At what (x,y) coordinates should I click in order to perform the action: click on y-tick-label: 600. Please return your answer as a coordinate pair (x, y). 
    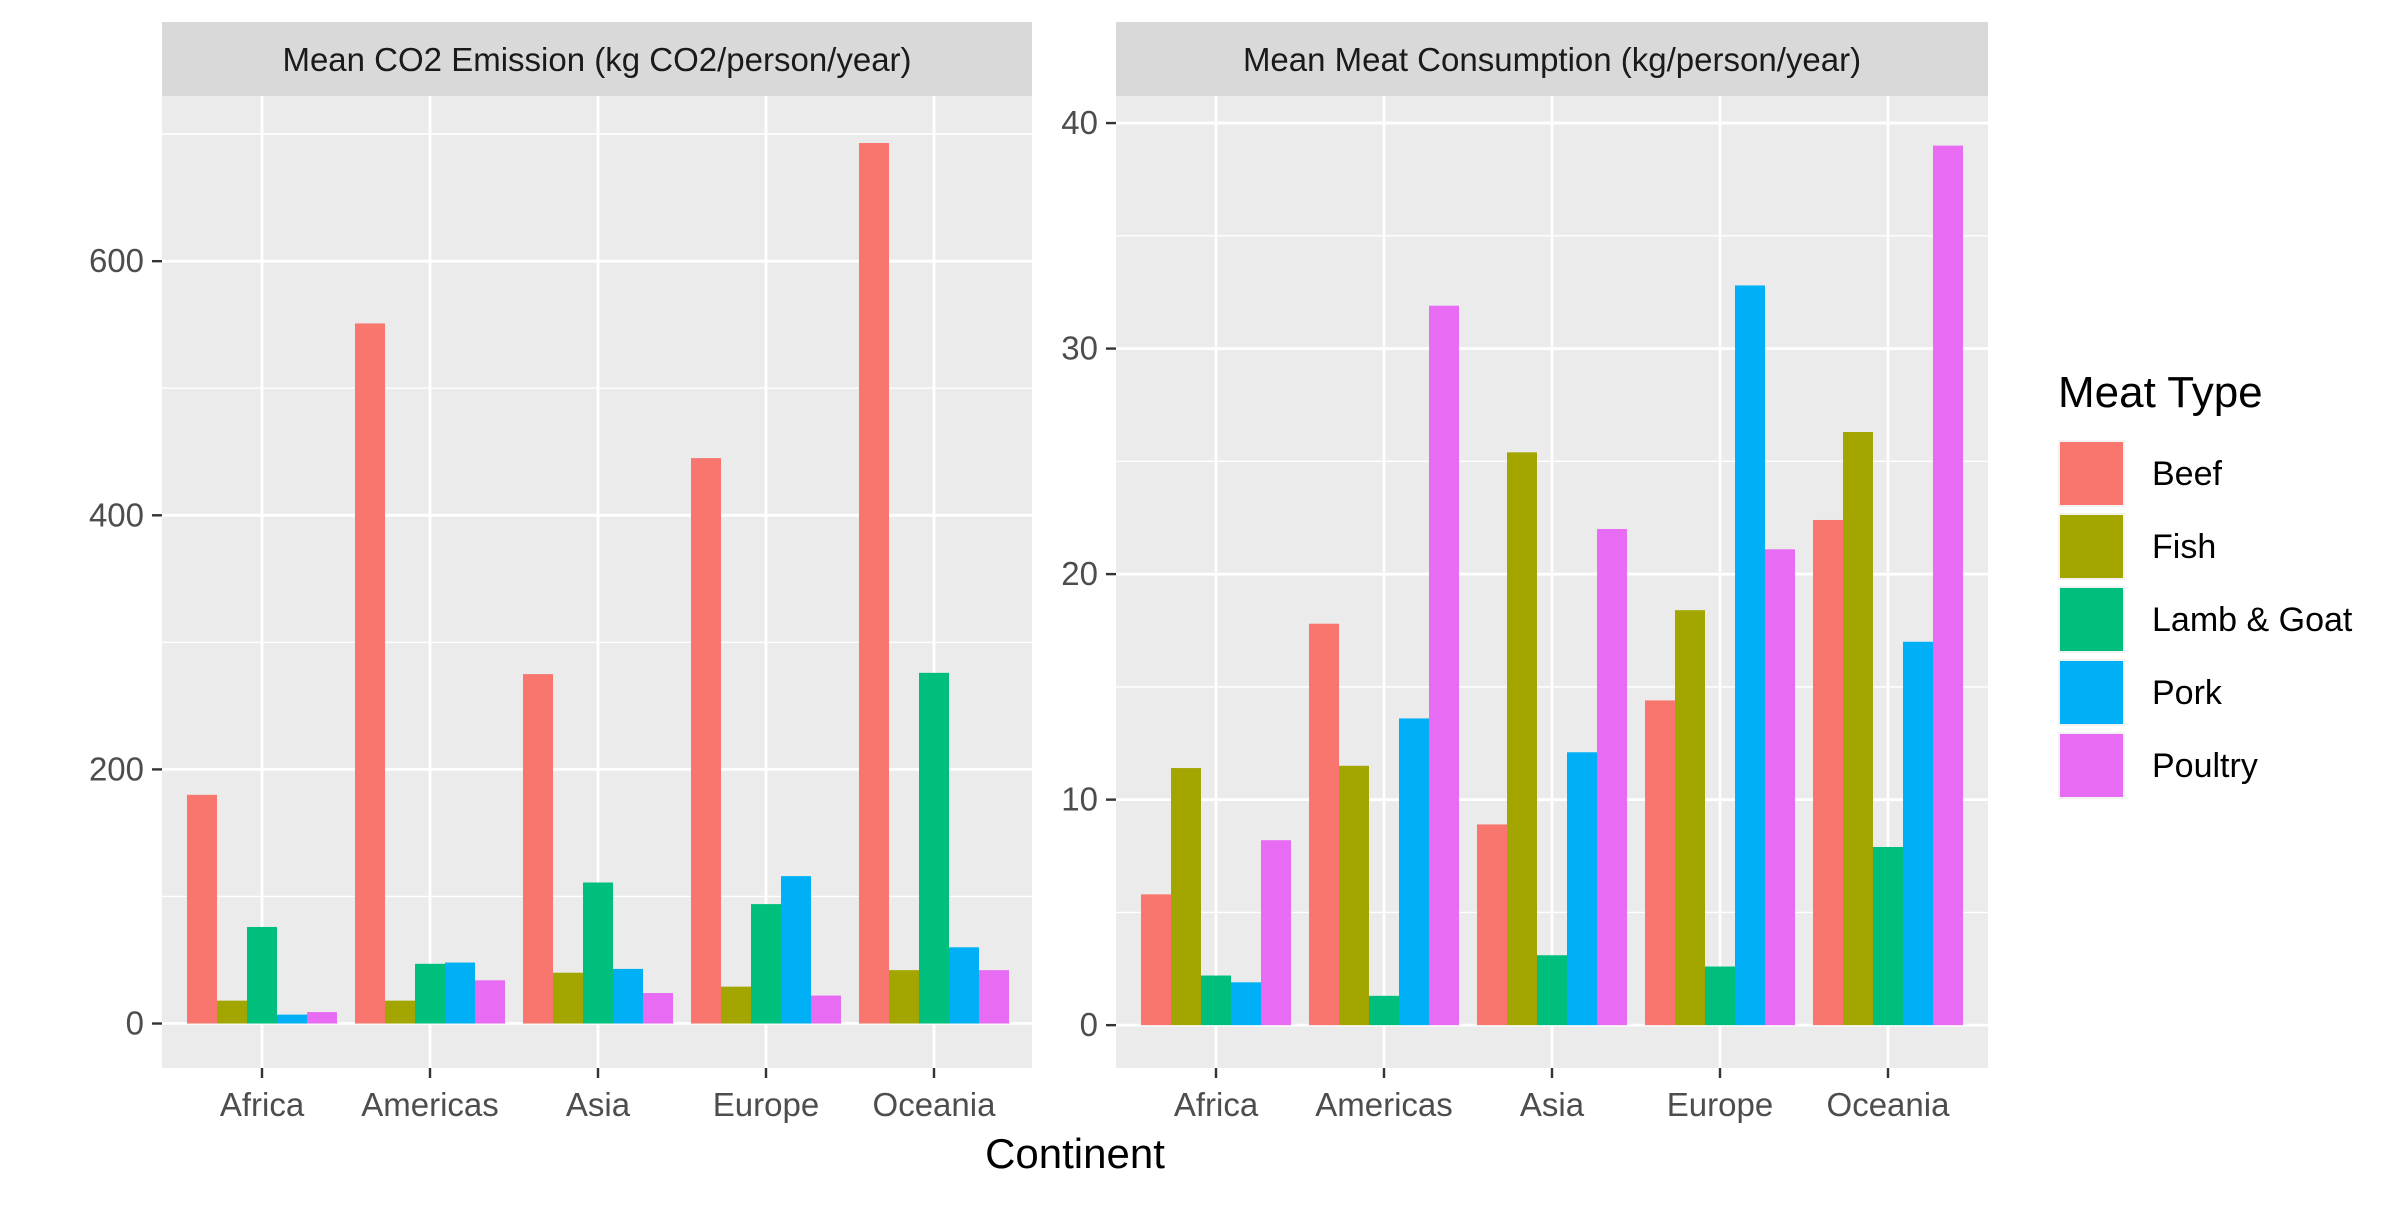
    Looking at the image, I should click on (116, 260).